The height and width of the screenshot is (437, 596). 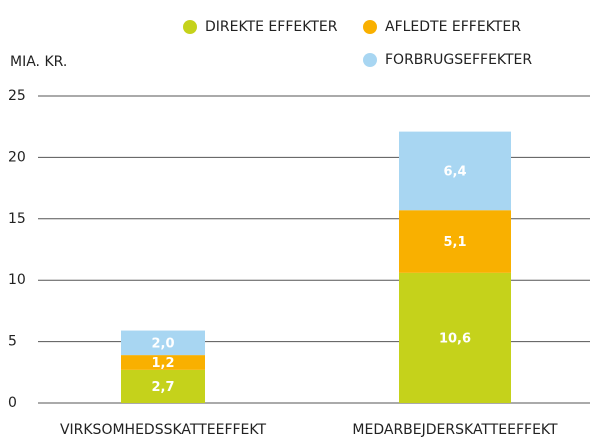 I want to click on value-label: 2,0, so click(x=162, y=343).